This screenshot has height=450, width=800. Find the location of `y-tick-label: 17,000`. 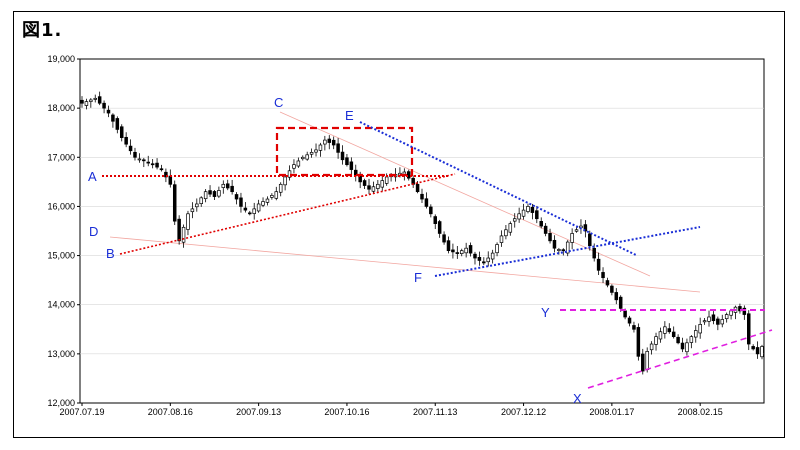

y-tick-label: 17,000 is located at coordinates (61, 157).